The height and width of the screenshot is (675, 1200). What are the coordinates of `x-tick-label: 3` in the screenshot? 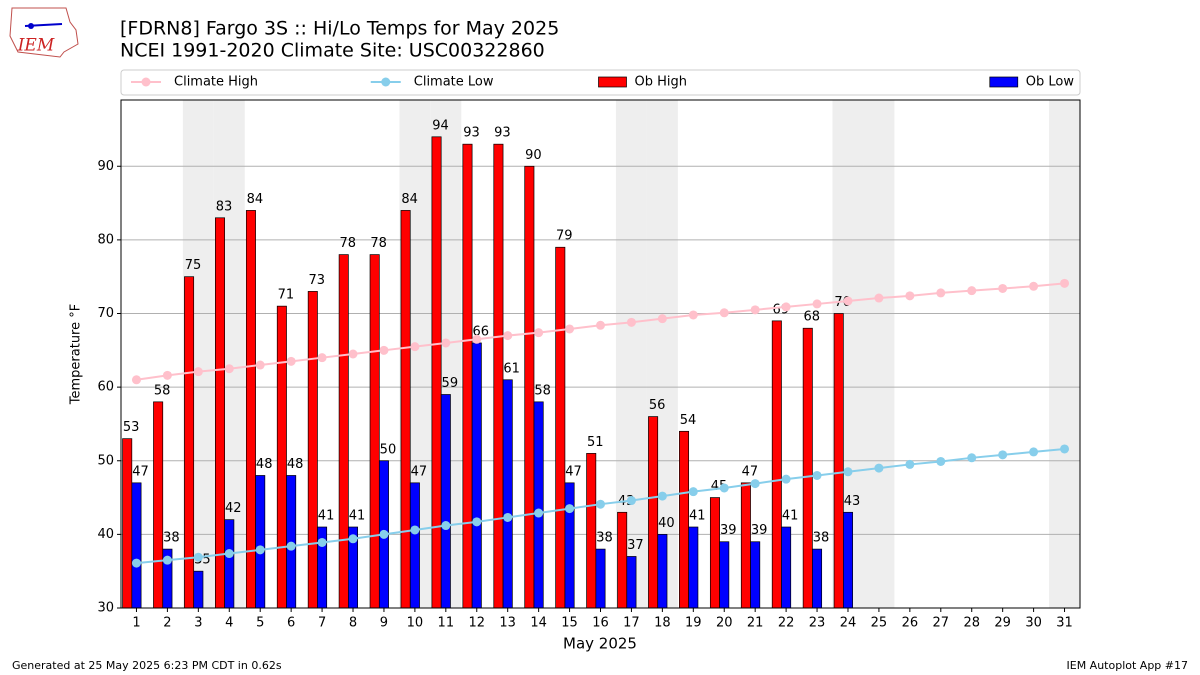 It's located at (198, 623).